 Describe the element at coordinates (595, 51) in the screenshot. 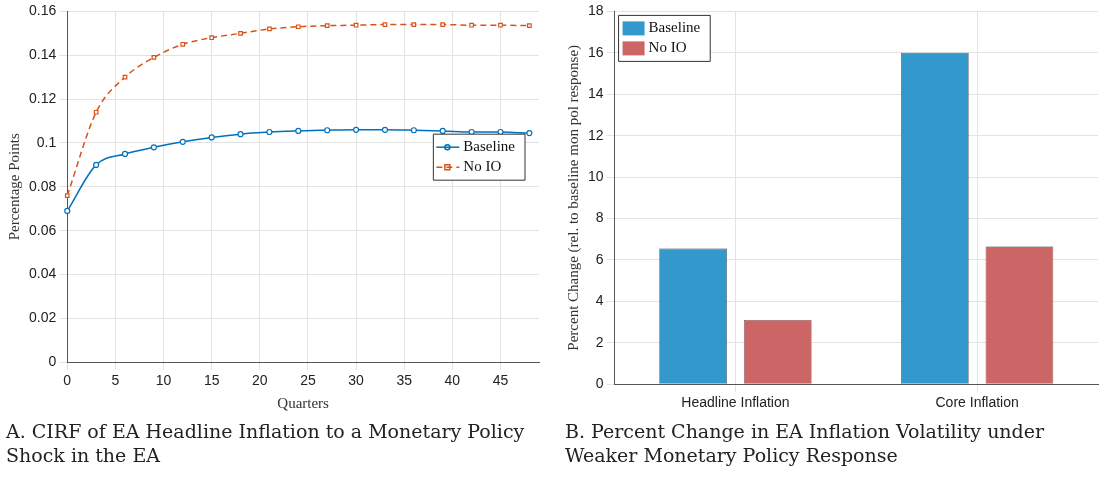

I see `y-tick-label: 16` at that location.